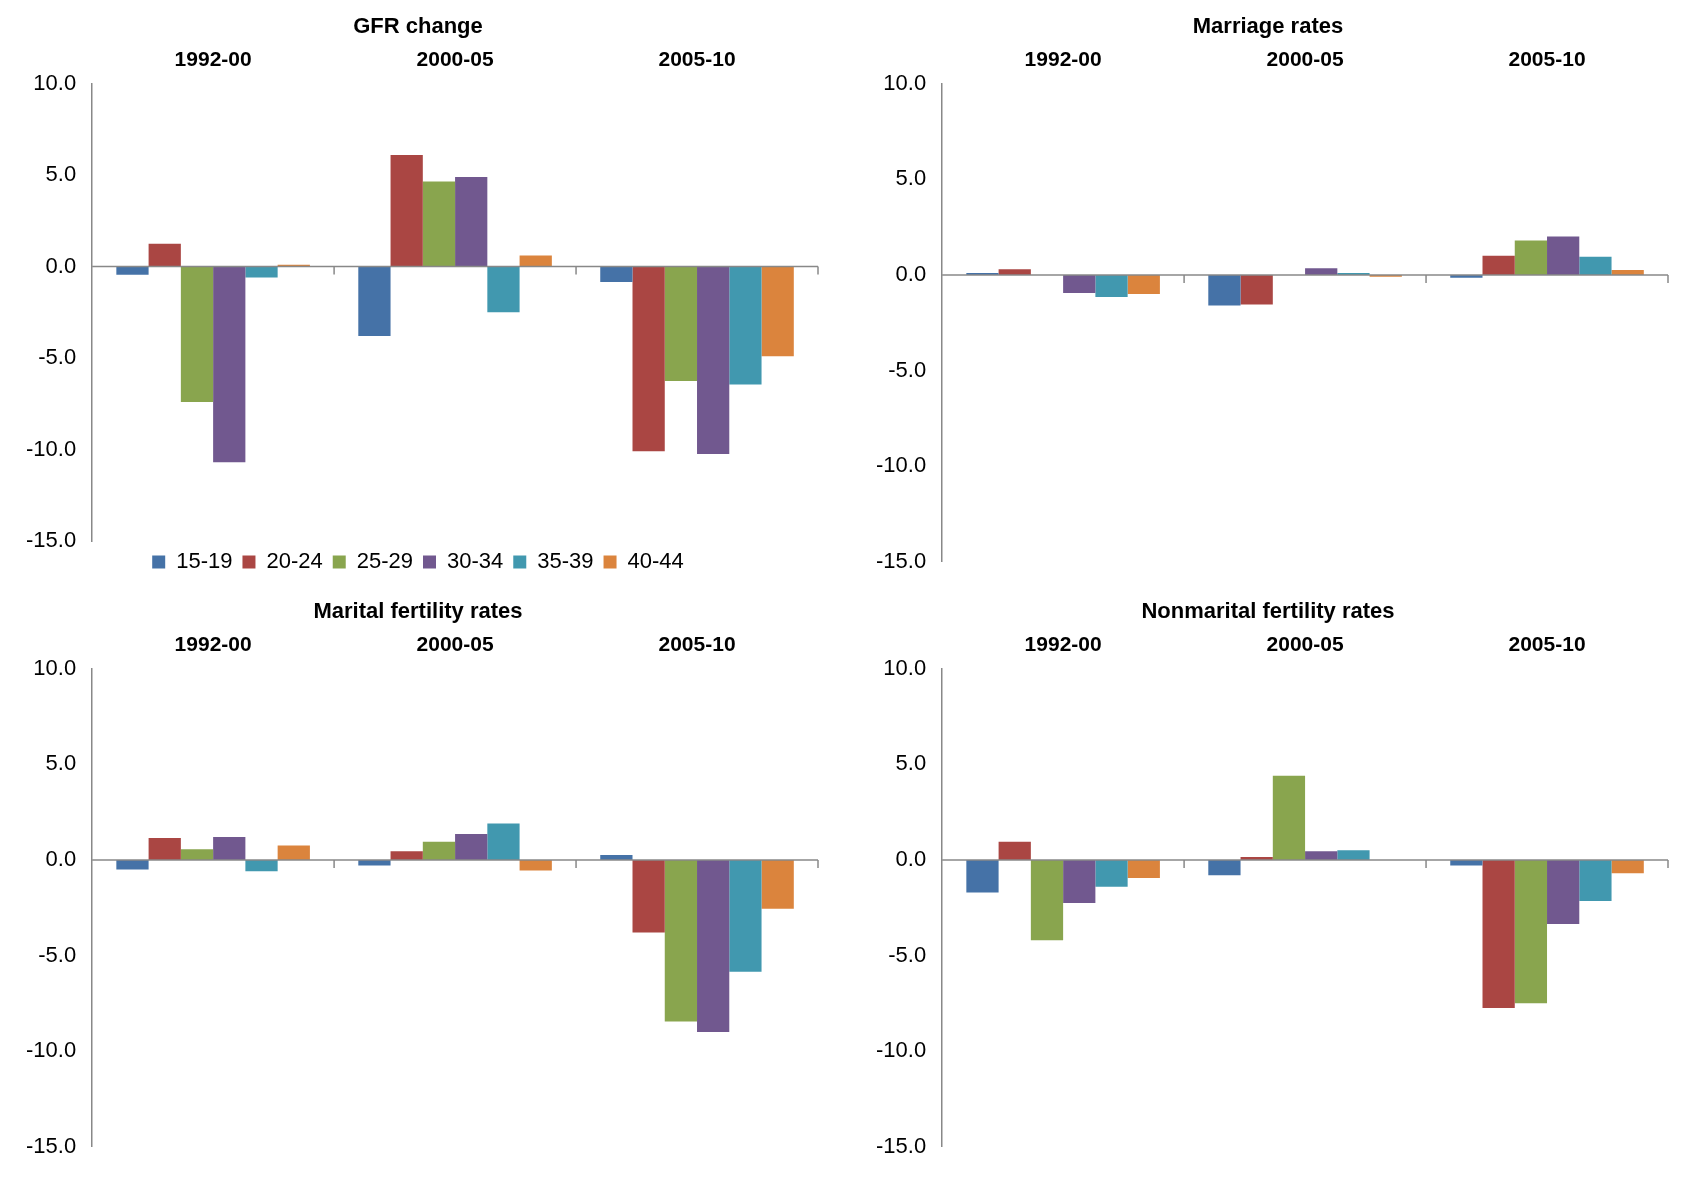  What do you see at coordinates (475, 561) in the screenshot?
I see `legend-label: 30-34` at bounding box center [475, 561].